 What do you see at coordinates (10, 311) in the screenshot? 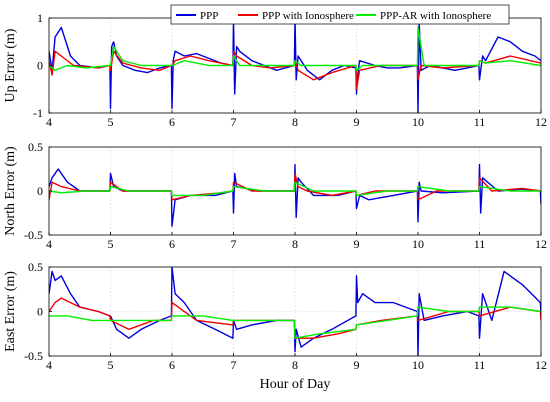
I see `y-axis-label: East Error (m)` at bounding box center [10, 311].